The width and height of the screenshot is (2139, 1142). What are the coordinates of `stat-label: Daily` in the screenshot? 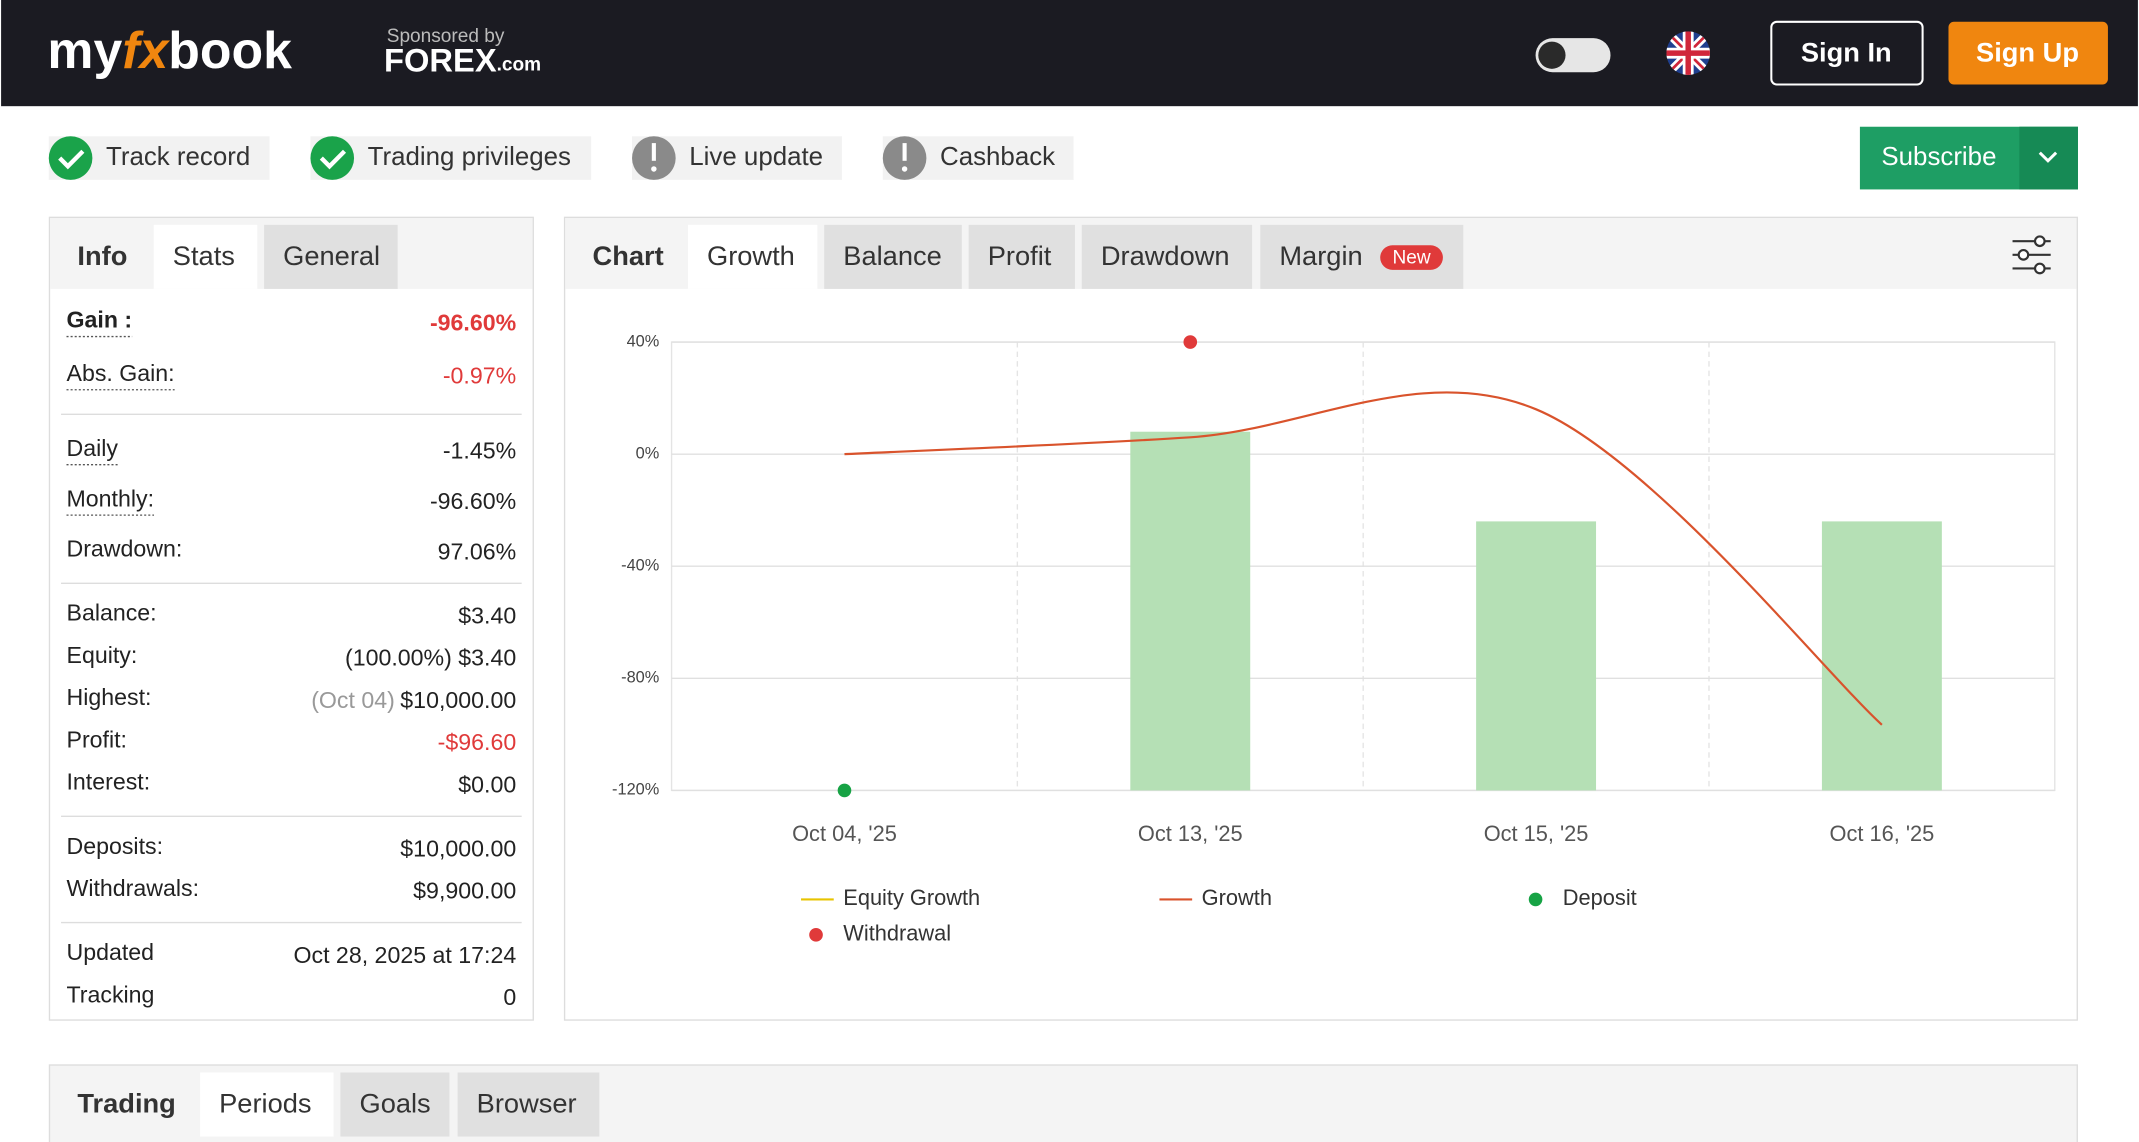 It's located at (93, 448).